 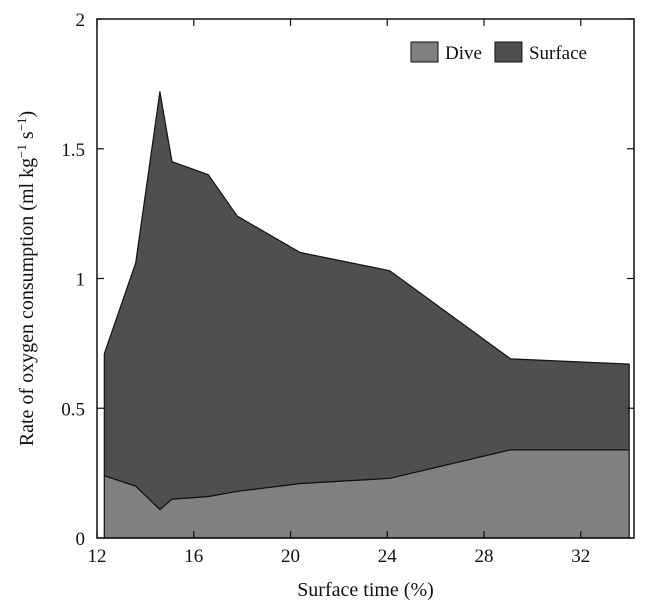 I want to click on y-tick-label: 1, so click(x=81, y=280).